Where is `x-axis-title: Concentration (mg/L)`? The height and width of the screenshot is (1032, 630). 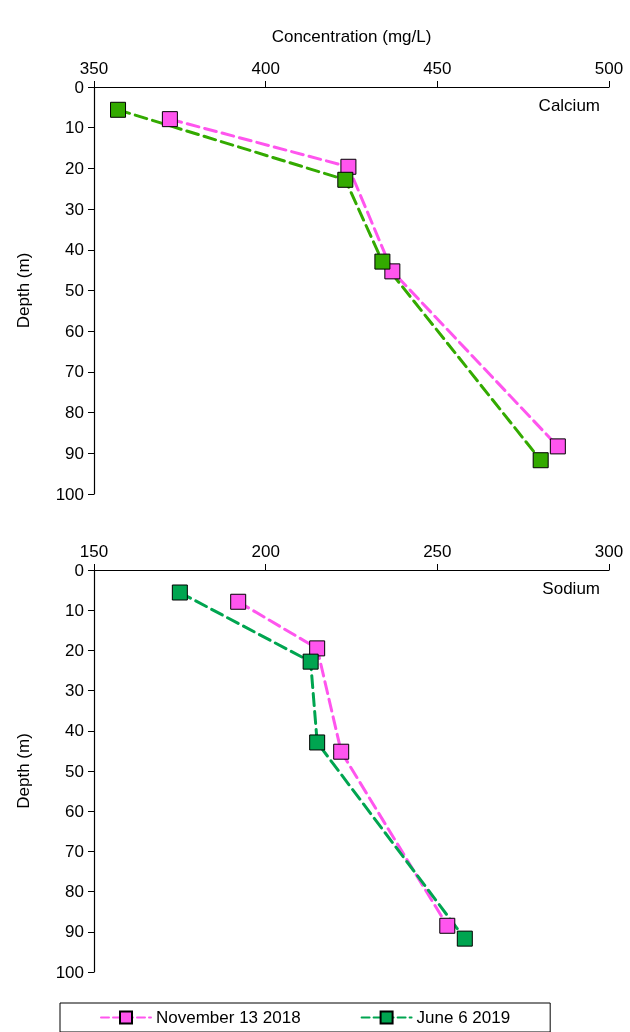 x-axis-title: Concentration (mg/L) is located at coordinates (351, 36).